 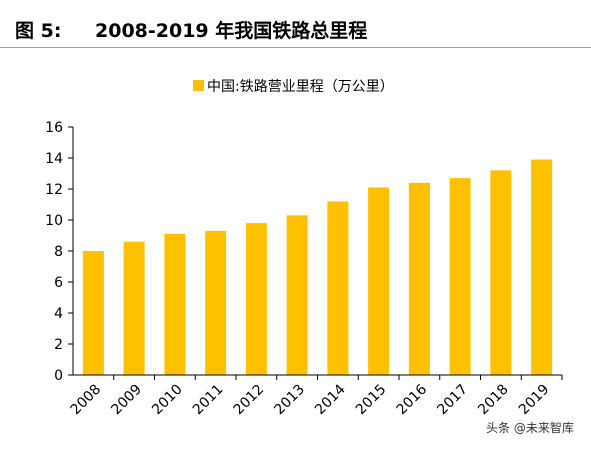 I want to click on y-tick-label: 8, so click(x=58, y=252).